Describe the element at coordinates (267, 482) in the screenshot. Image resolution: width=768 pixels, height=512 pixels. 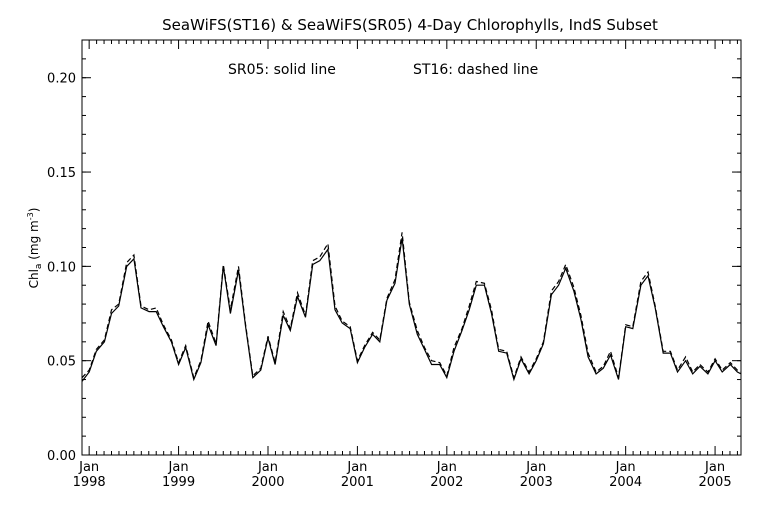
I see `x-tick-label-year: 2000` at that location.